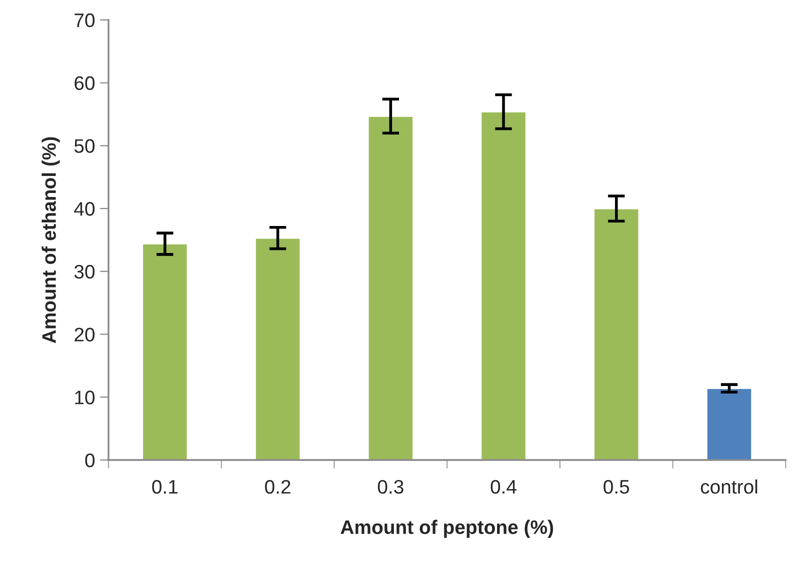  What do you see at coordinates (85, 397) in the screenshot?
I see `y-tick-label: 10` at bounding box center [85, 397].